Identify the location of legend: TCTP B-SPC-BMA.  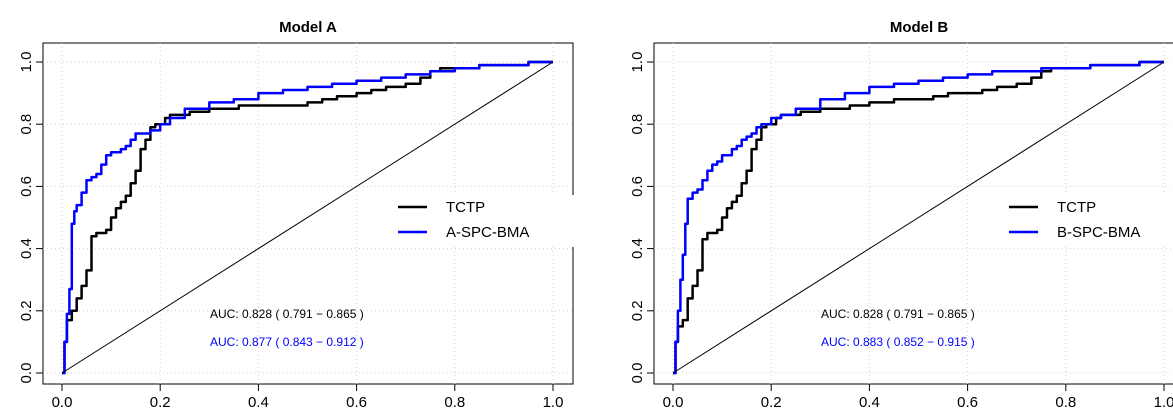
(1086, 221).